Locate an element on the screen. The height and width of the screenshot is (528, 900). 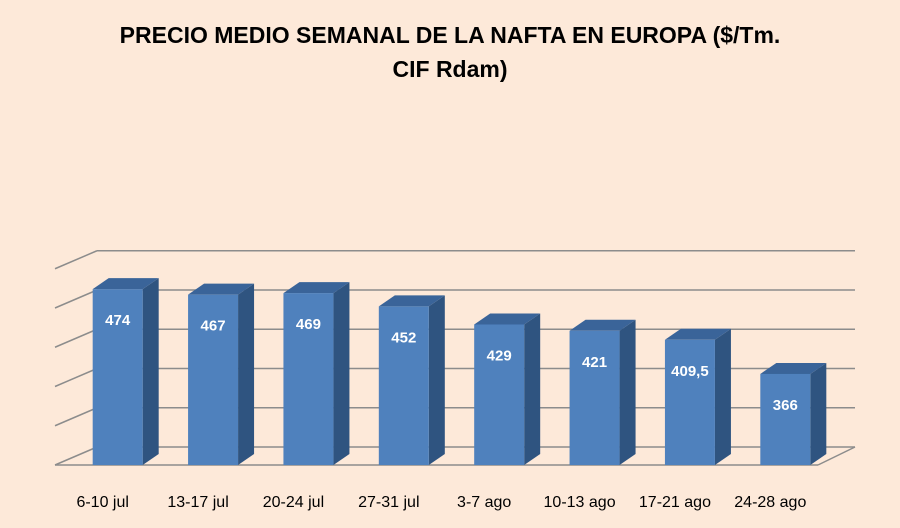
x-tick-label: 3-7 ago is located at coordinates (484, 502).